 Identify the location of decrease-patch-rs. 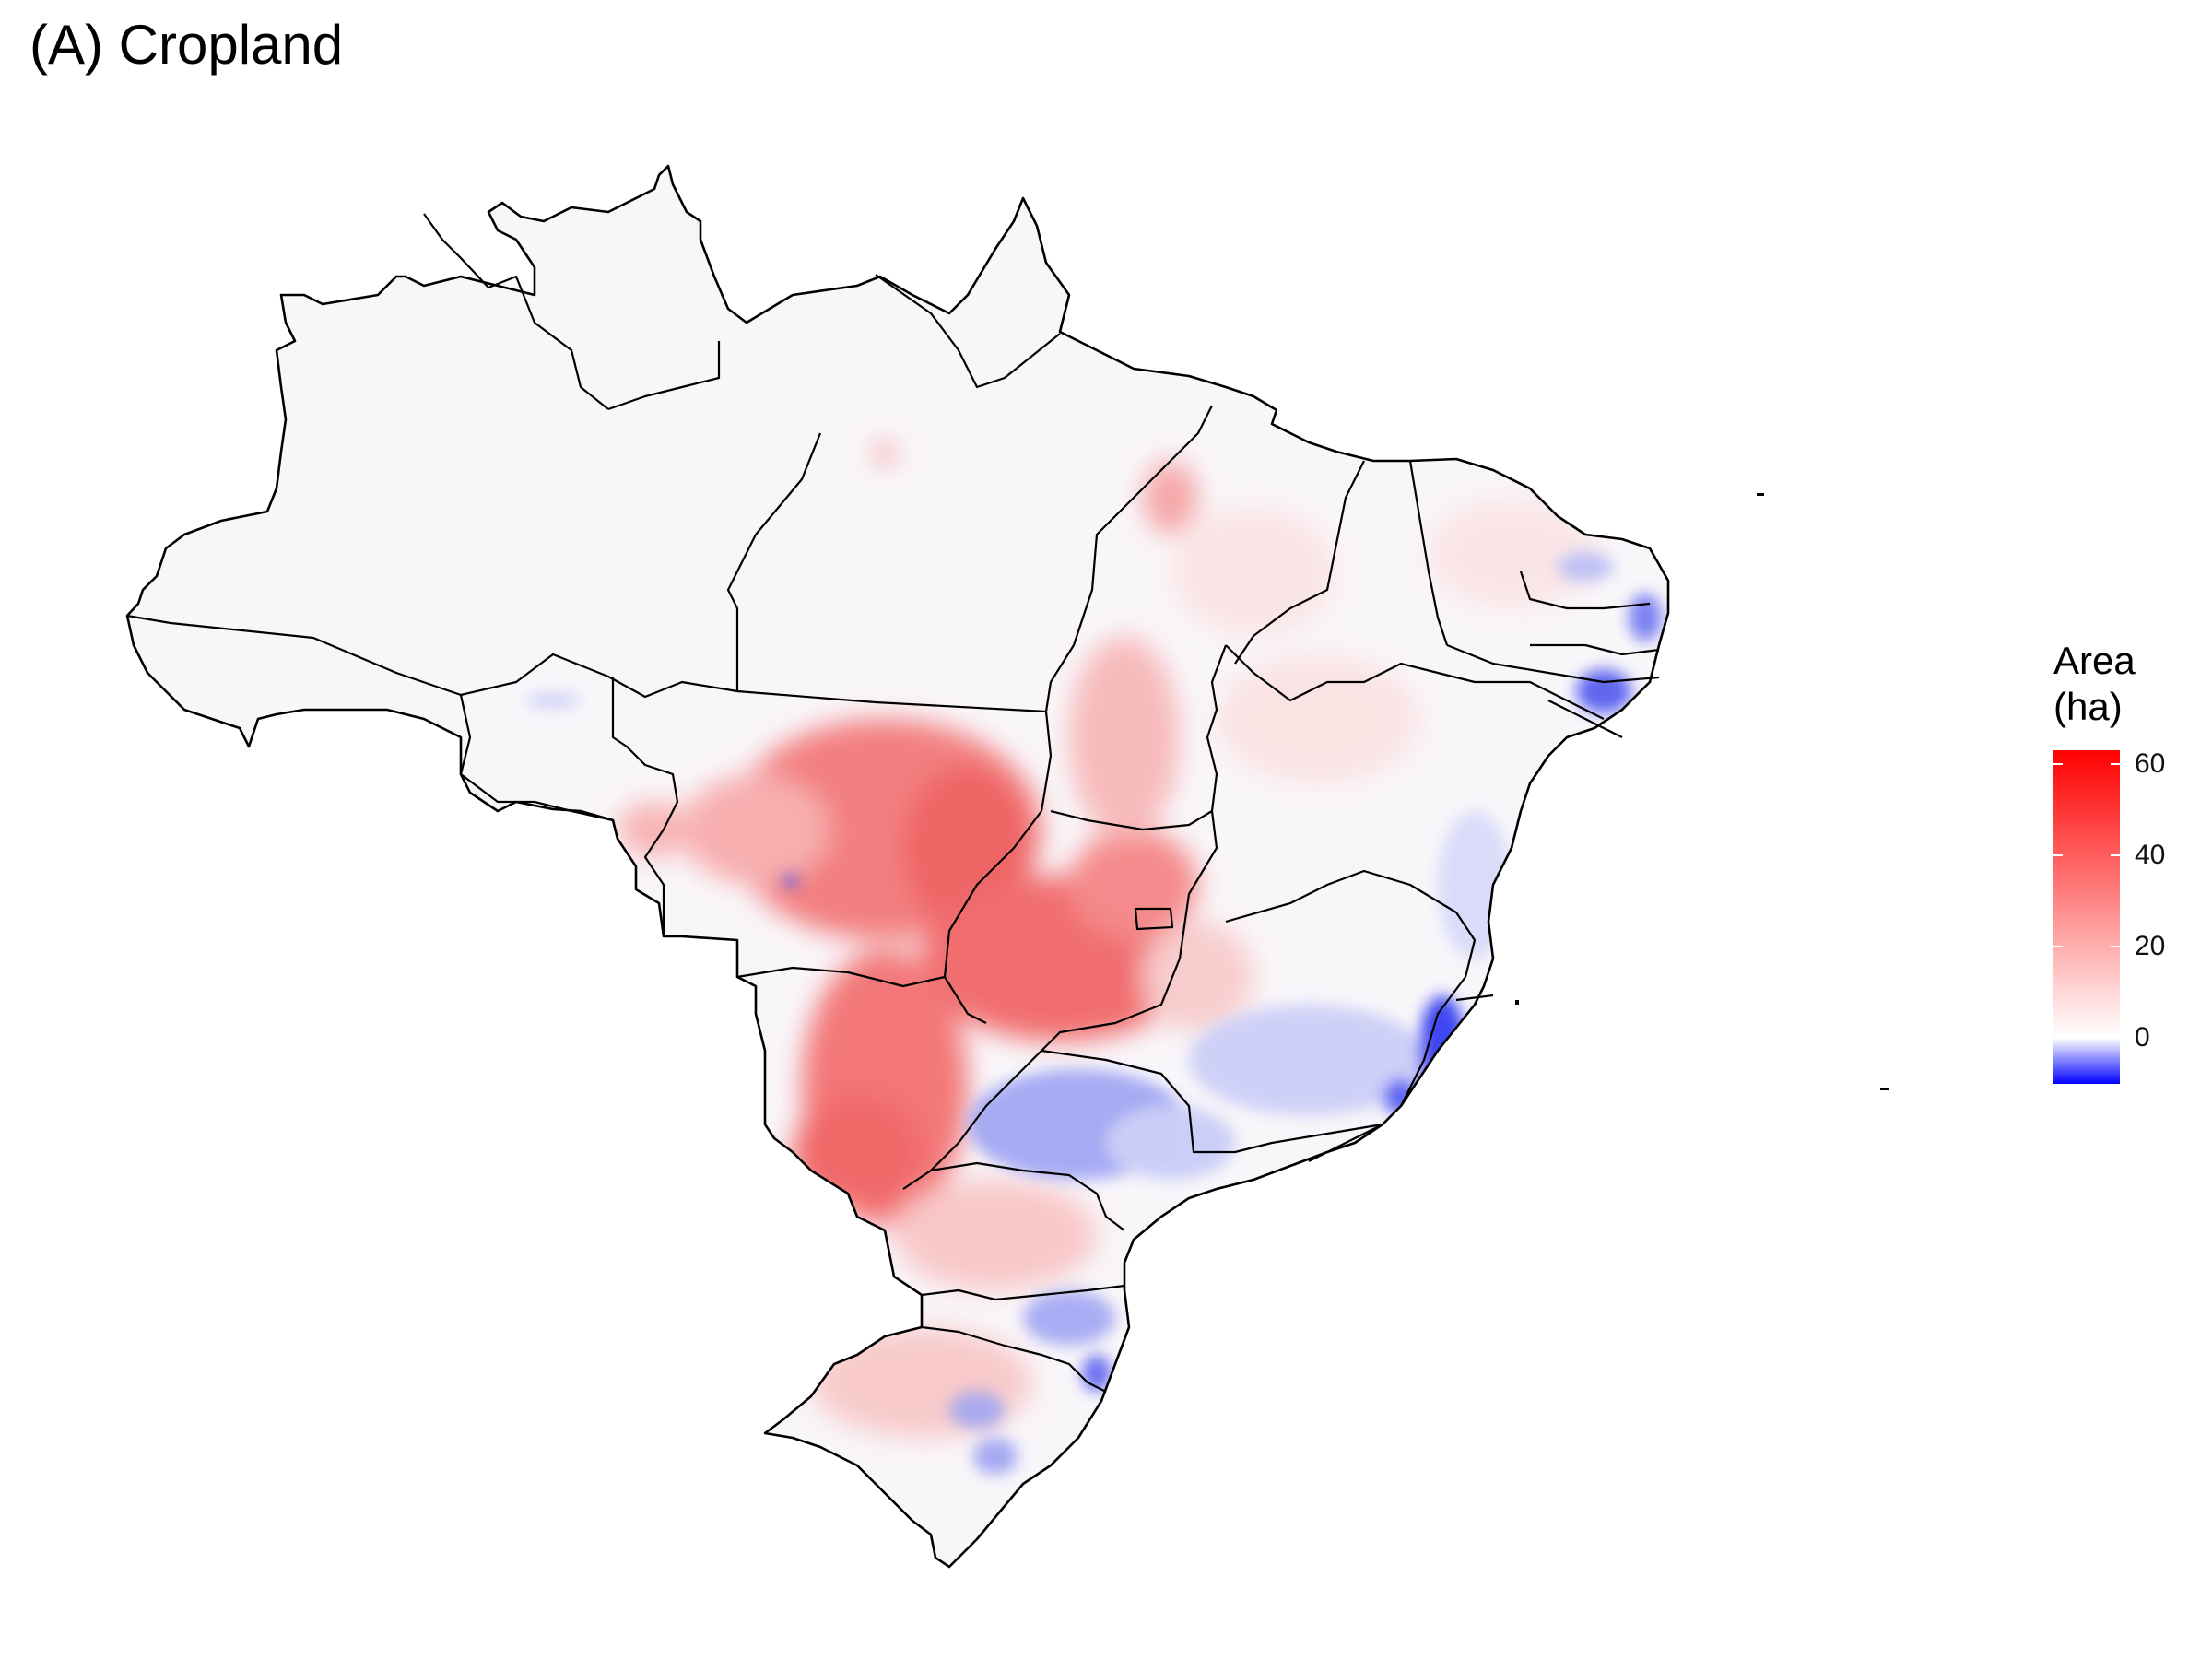
(977, 1410).